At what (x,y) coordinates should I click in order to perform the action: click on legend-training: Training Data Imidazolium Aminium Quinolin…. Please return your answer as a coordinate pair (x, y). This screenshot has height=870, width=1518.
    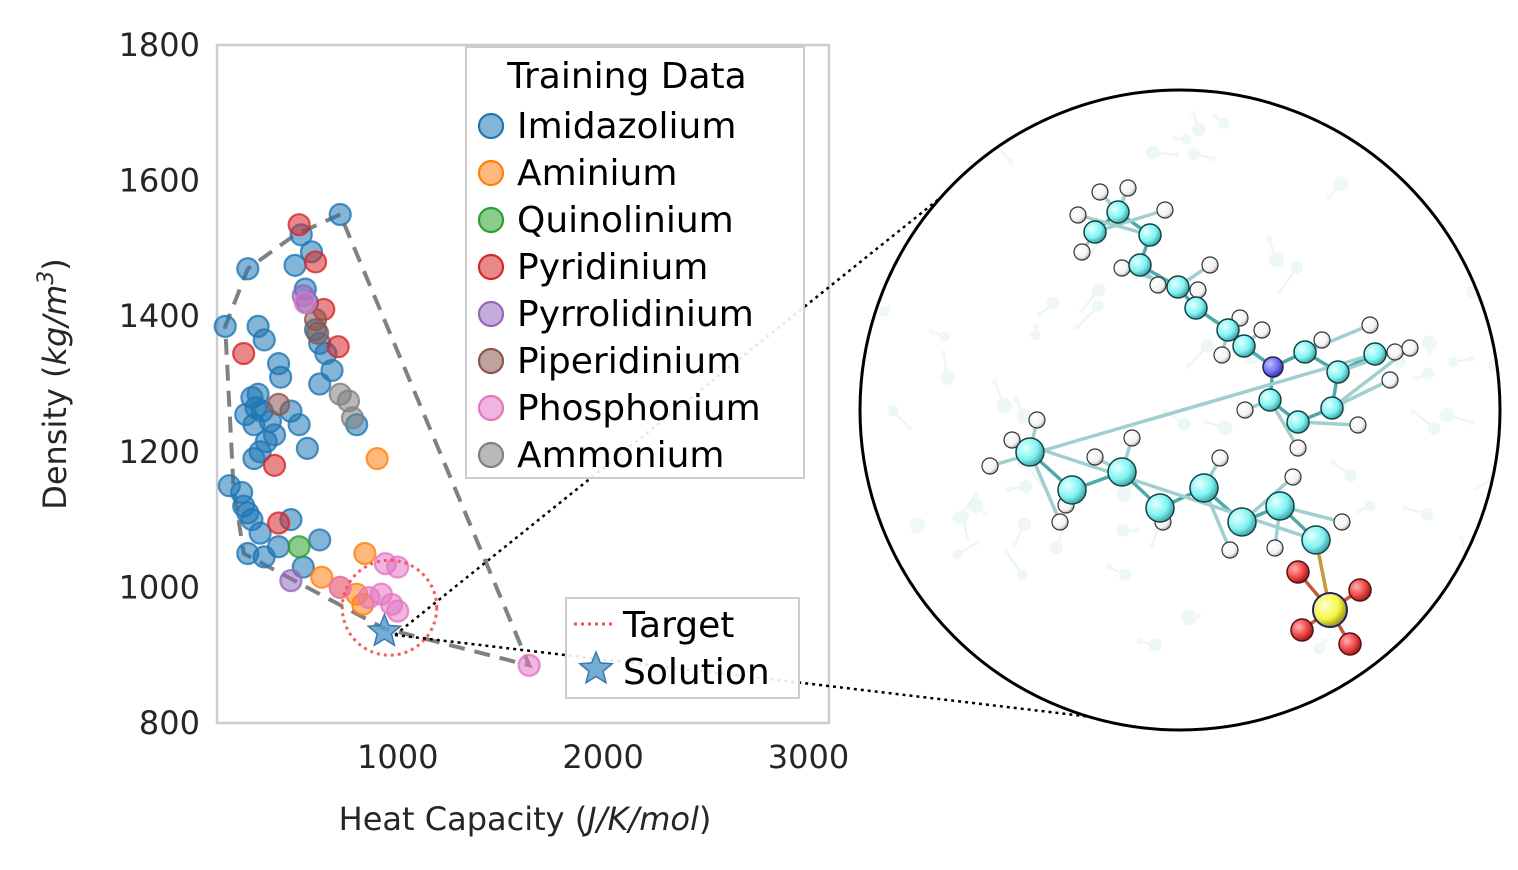
    Looking at the image, I should click on (635, 262).